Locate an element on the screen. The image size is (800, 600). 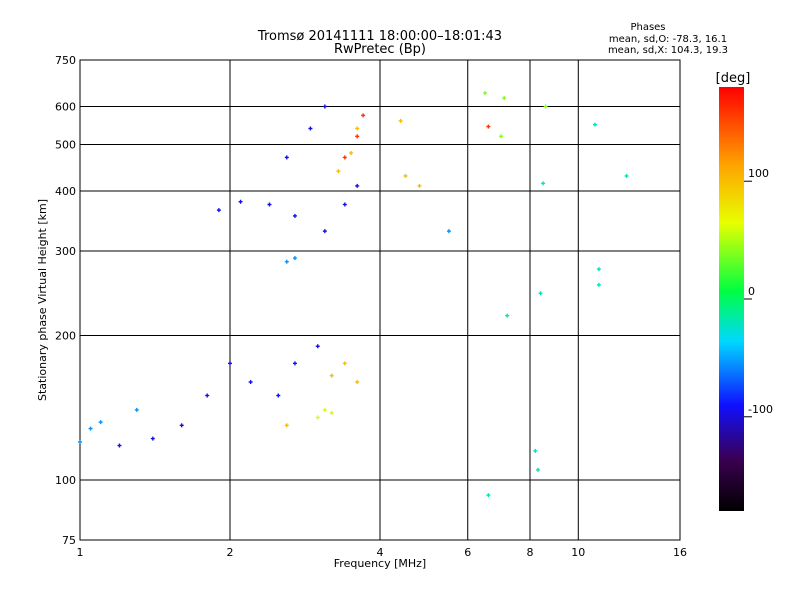
colorbar-ticks: 100 0 -100 is located at coordinates (758, 292).